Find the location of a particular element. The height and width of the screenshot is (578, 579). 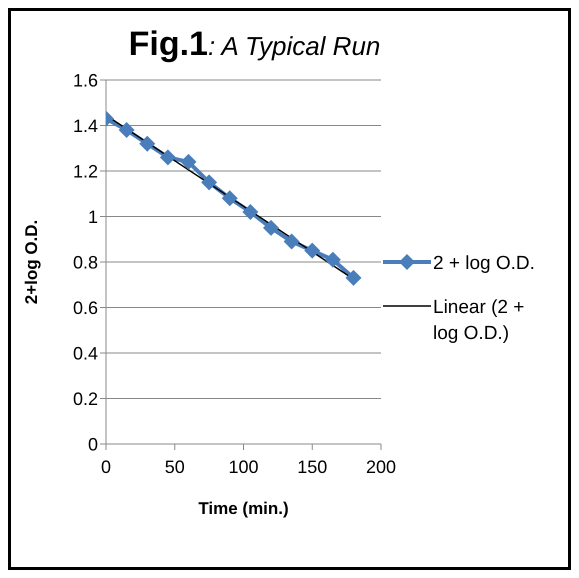

y-tick-label: 1.2 is located at coordinates (85, 171).